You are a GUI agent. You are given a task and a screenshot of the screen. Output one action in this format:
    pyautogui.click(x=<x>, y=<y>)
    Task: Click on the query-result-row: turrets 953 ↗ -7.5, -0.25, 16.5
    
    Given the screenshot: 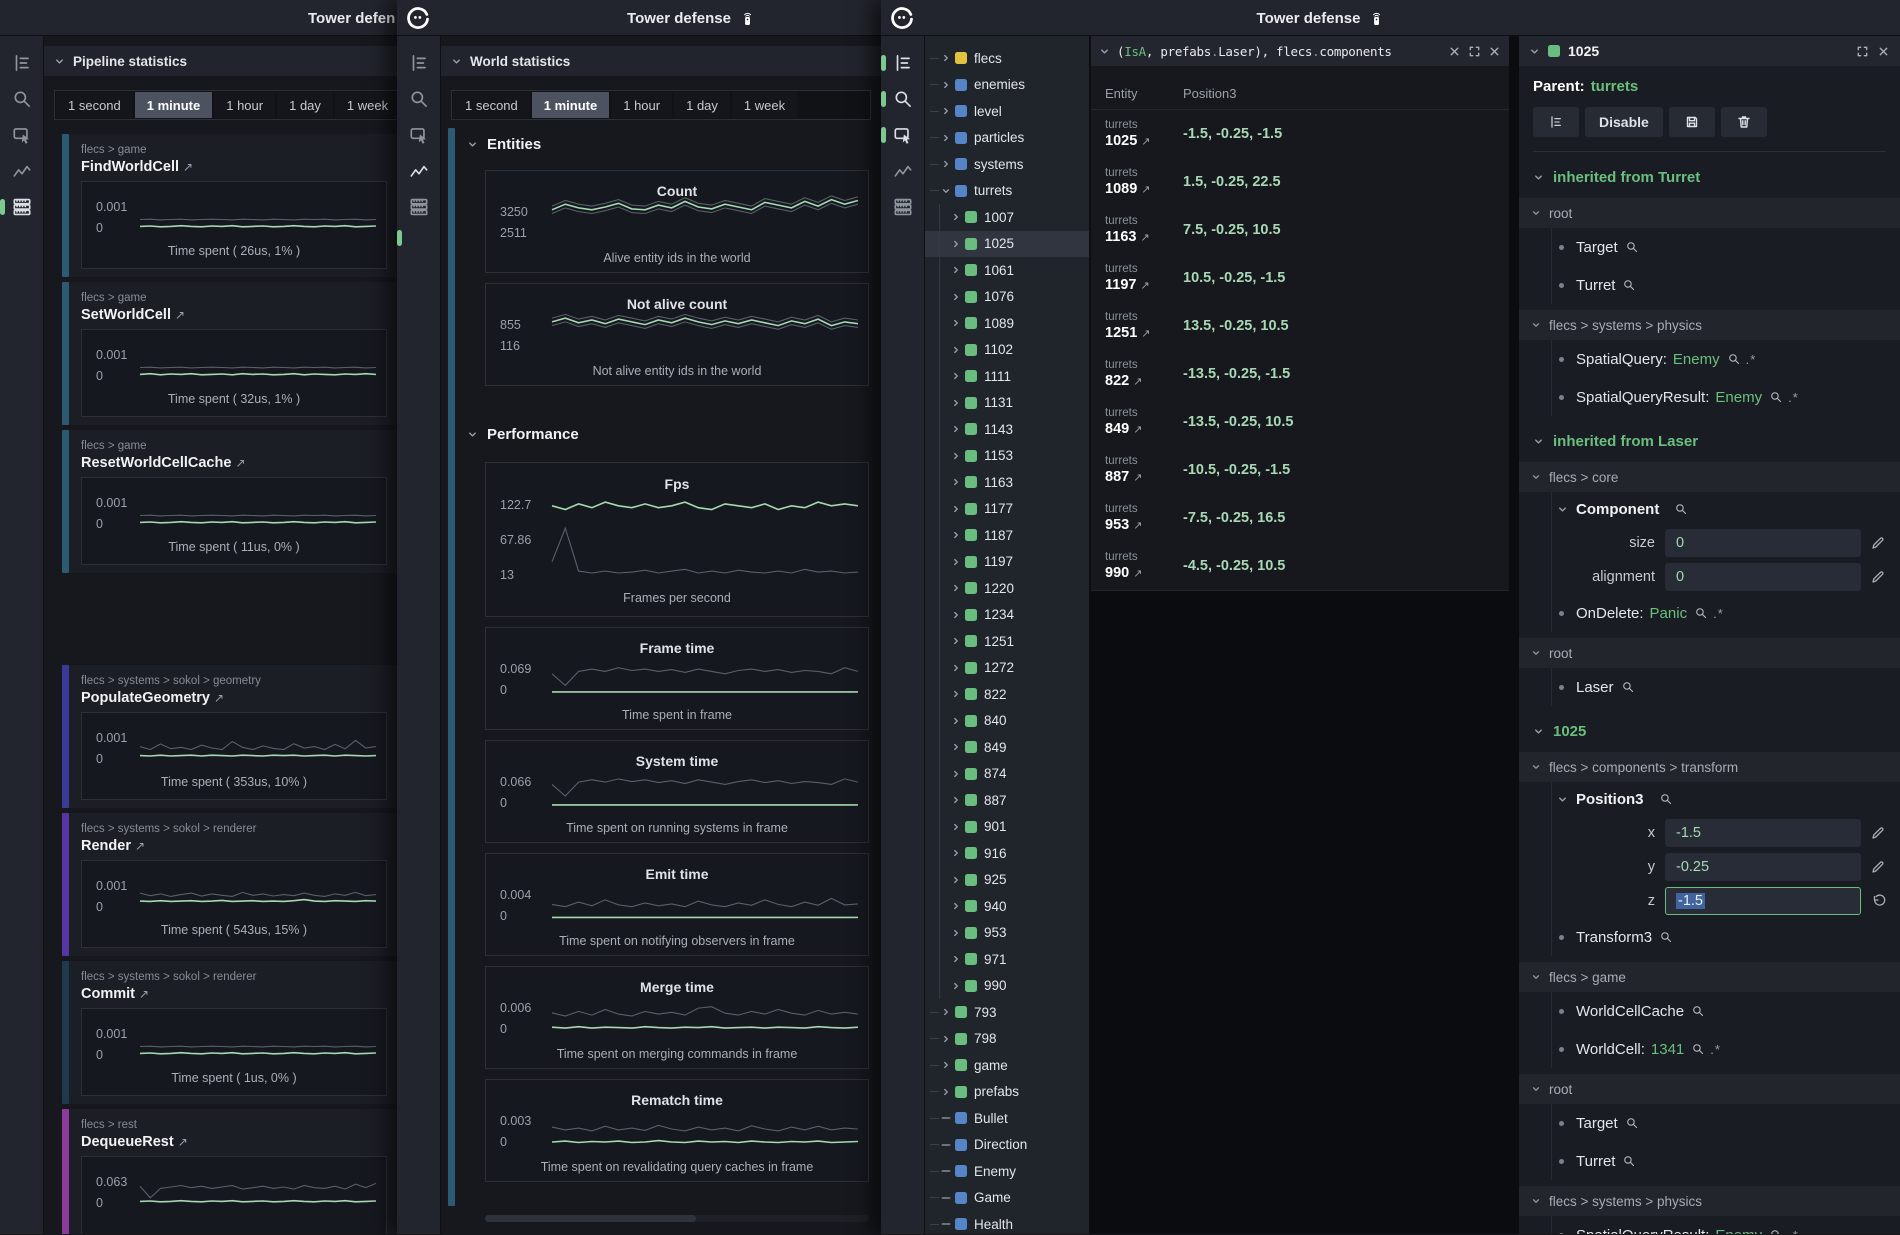 What is the action you would take?
    pyautogui.click(x=1300, y=518)
    